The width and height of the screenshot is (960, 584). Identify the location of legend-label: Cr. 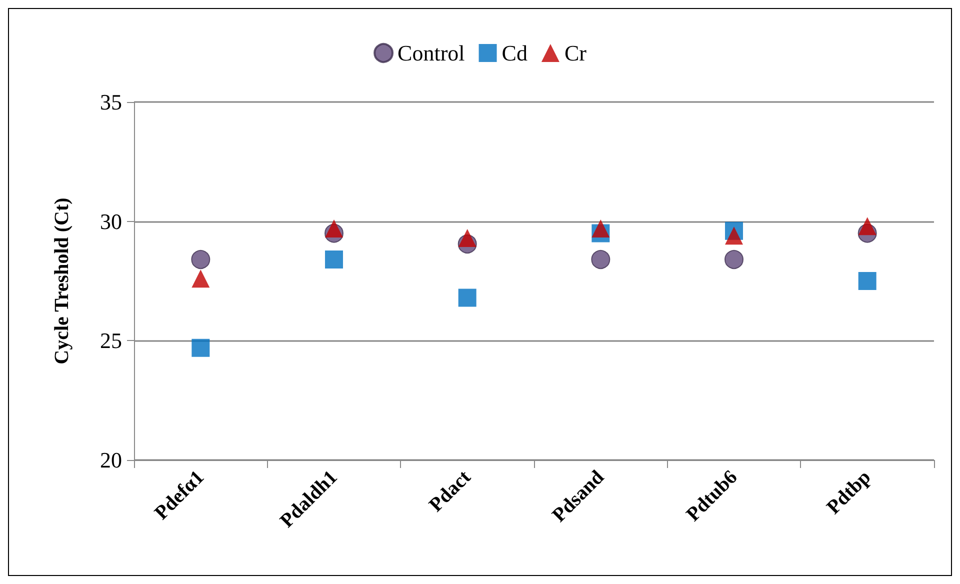
(576, 53).